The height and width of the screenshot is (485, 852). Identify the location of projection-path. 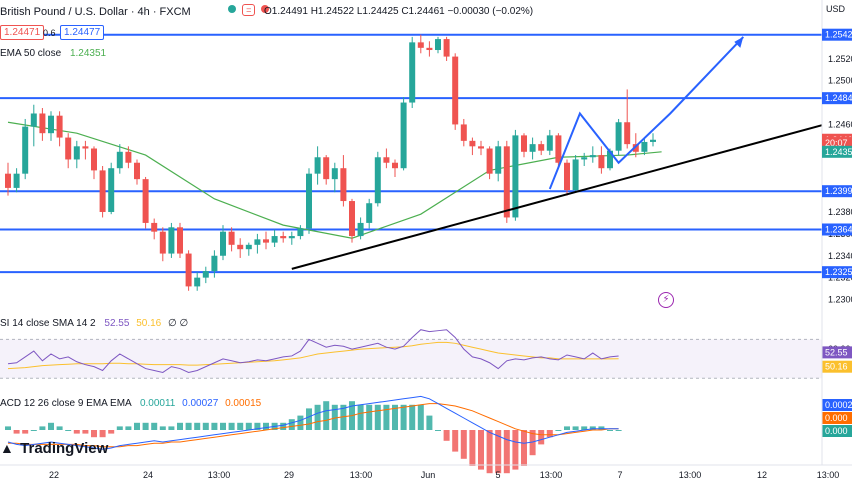
(646, 113).